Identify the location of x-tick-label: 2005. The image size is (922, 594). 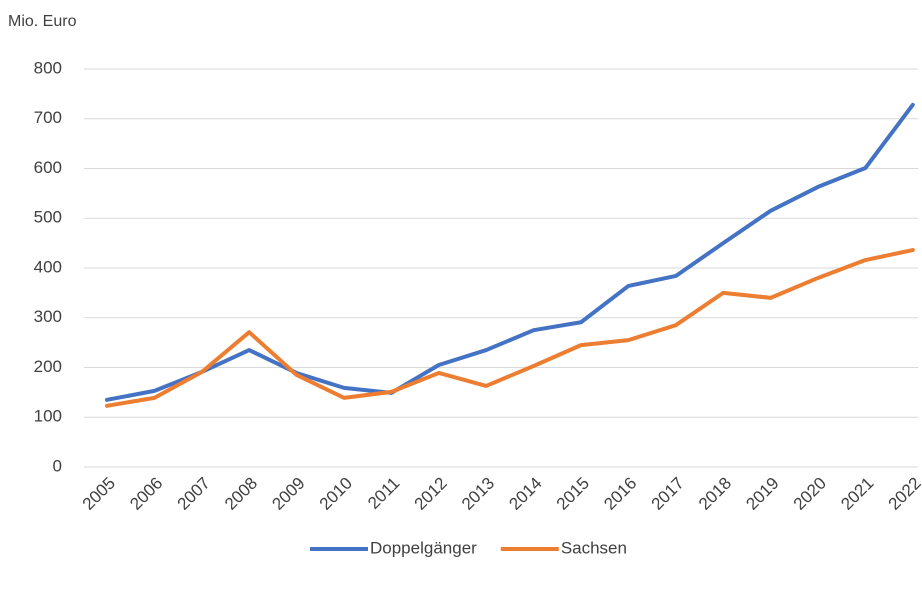
(99, 494).